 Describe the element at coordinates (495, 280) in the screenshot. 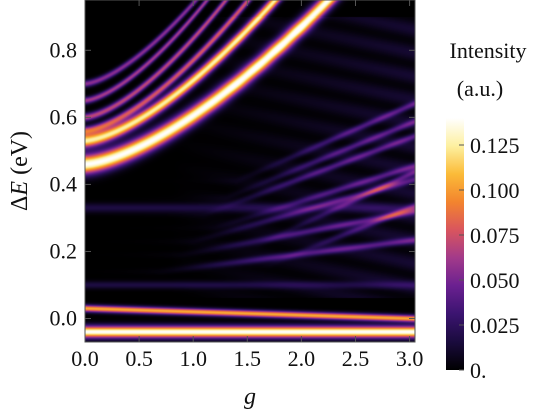

I see `colorbar-tick-label: 0.050` at that location.